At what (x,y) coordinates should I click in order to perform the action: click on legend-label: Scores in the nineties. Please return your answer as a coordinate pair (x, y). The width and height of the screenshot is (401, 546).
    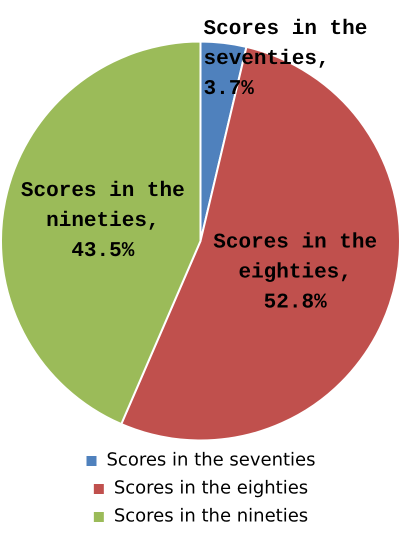
    Looking at the image, I should click on (211, 516).